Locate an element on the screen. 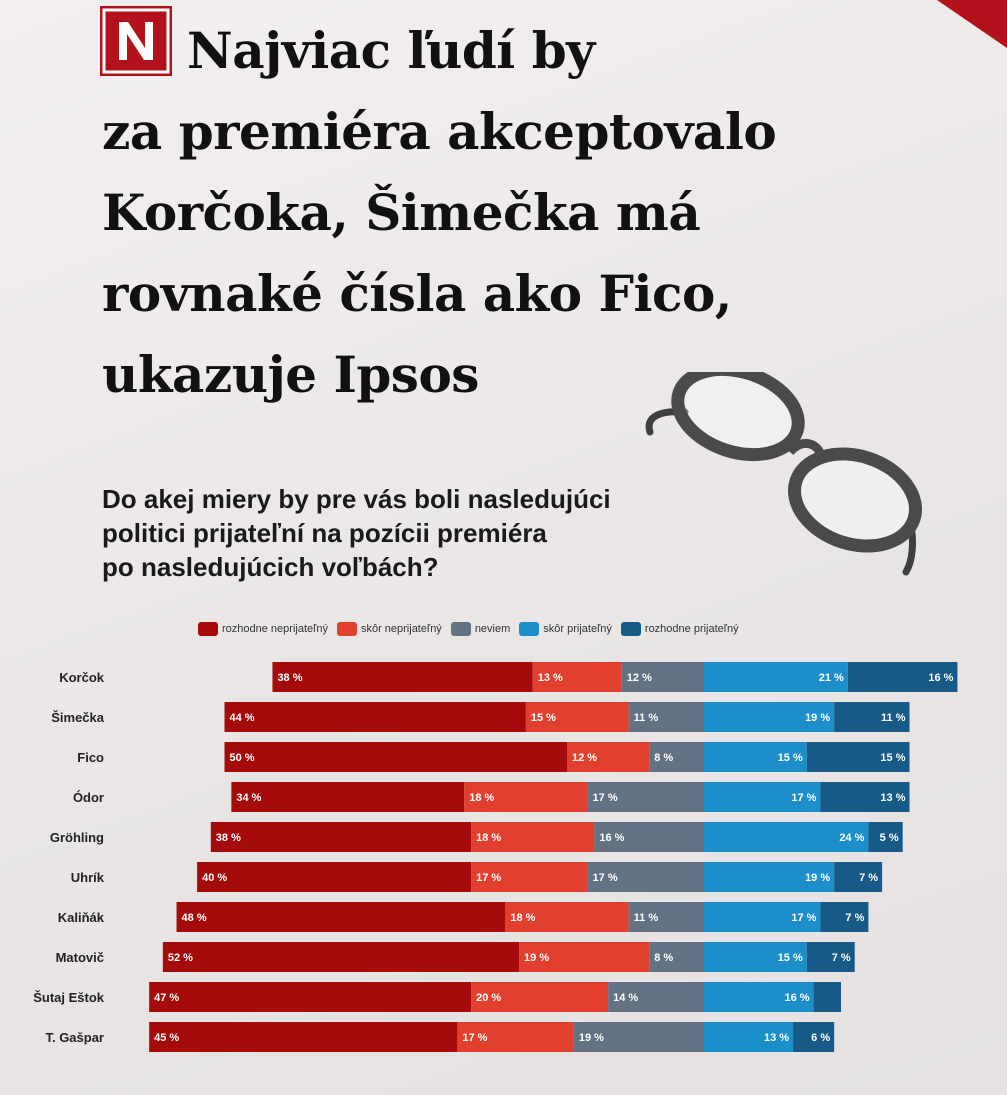 This screenshot has width=1007, height=1095. data-label: 20 % is located at coordinates (488, 998).